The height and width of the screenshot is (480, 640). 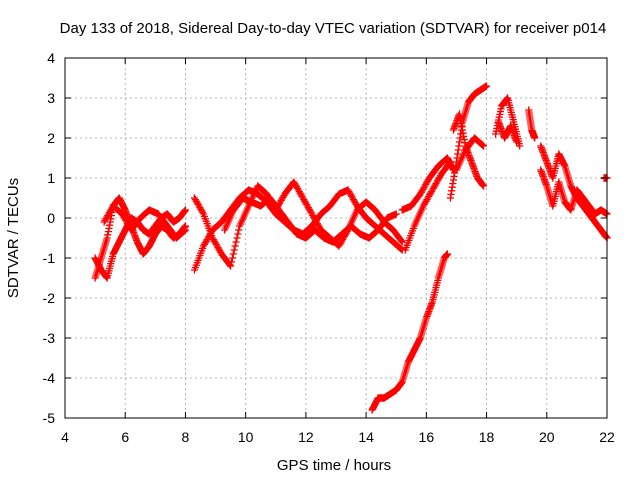 I want to click on series-track-j, so click(x=468, y=150).